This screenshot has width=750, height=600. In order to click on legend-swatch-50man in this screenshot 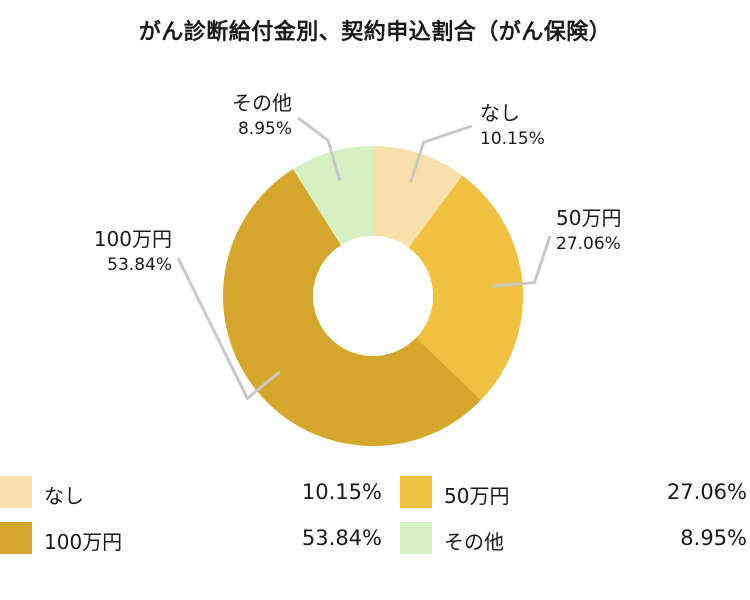, I will do `click(416, 492)`.